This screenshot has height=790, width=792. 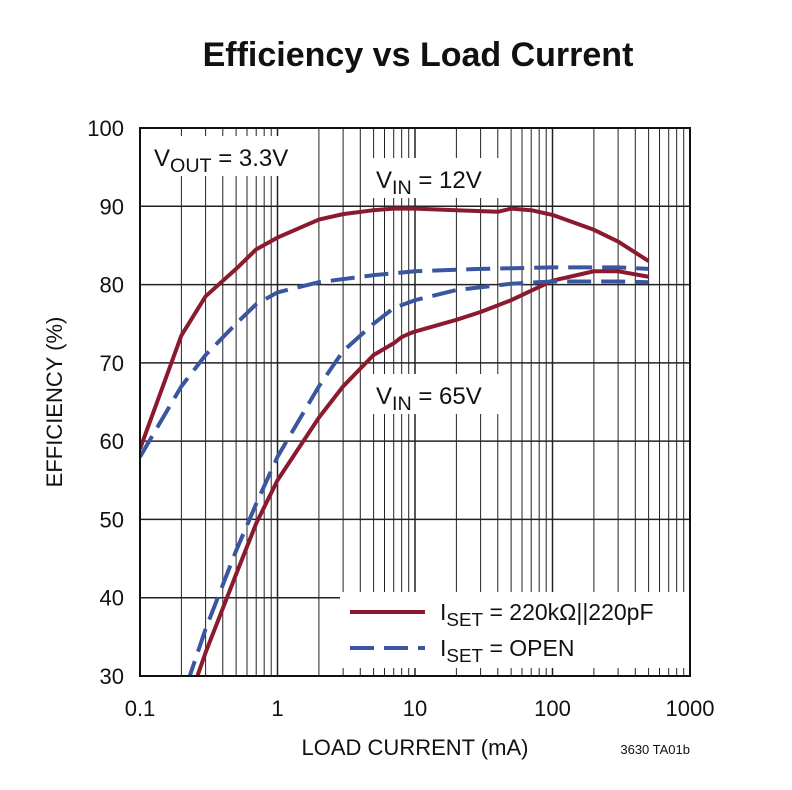 I want to click on y-tick-label: 80, so click(x=112, y=285).